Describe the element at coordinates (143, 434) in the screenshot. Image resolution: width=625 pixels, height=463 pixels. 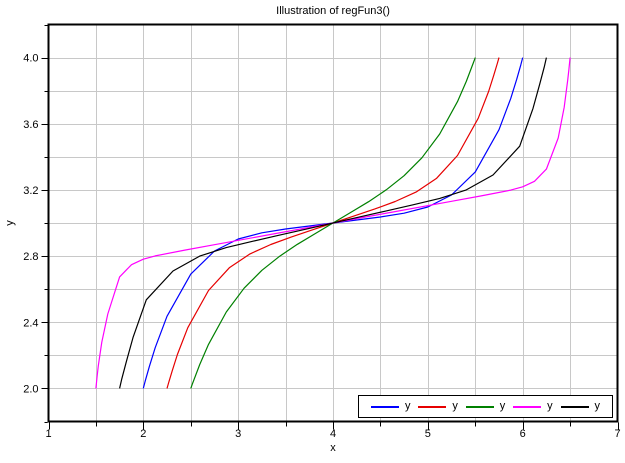
I see `x-tick-label: 2` at that location.